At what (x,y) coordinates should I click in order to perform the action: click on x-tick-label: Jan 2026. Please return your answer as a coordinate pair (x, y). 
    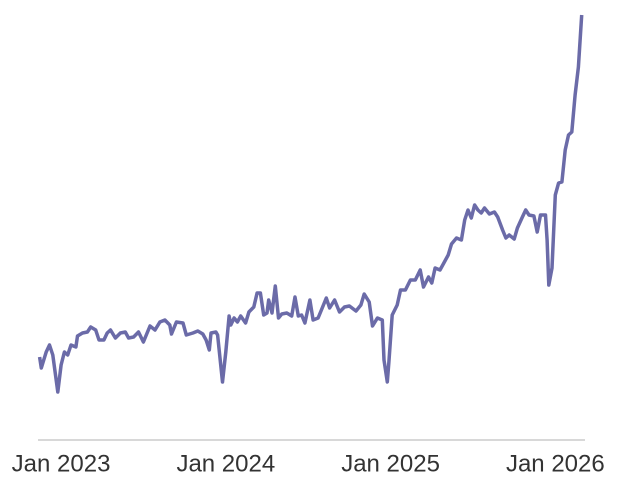
    Looking at the image, I should click on (555, 463).